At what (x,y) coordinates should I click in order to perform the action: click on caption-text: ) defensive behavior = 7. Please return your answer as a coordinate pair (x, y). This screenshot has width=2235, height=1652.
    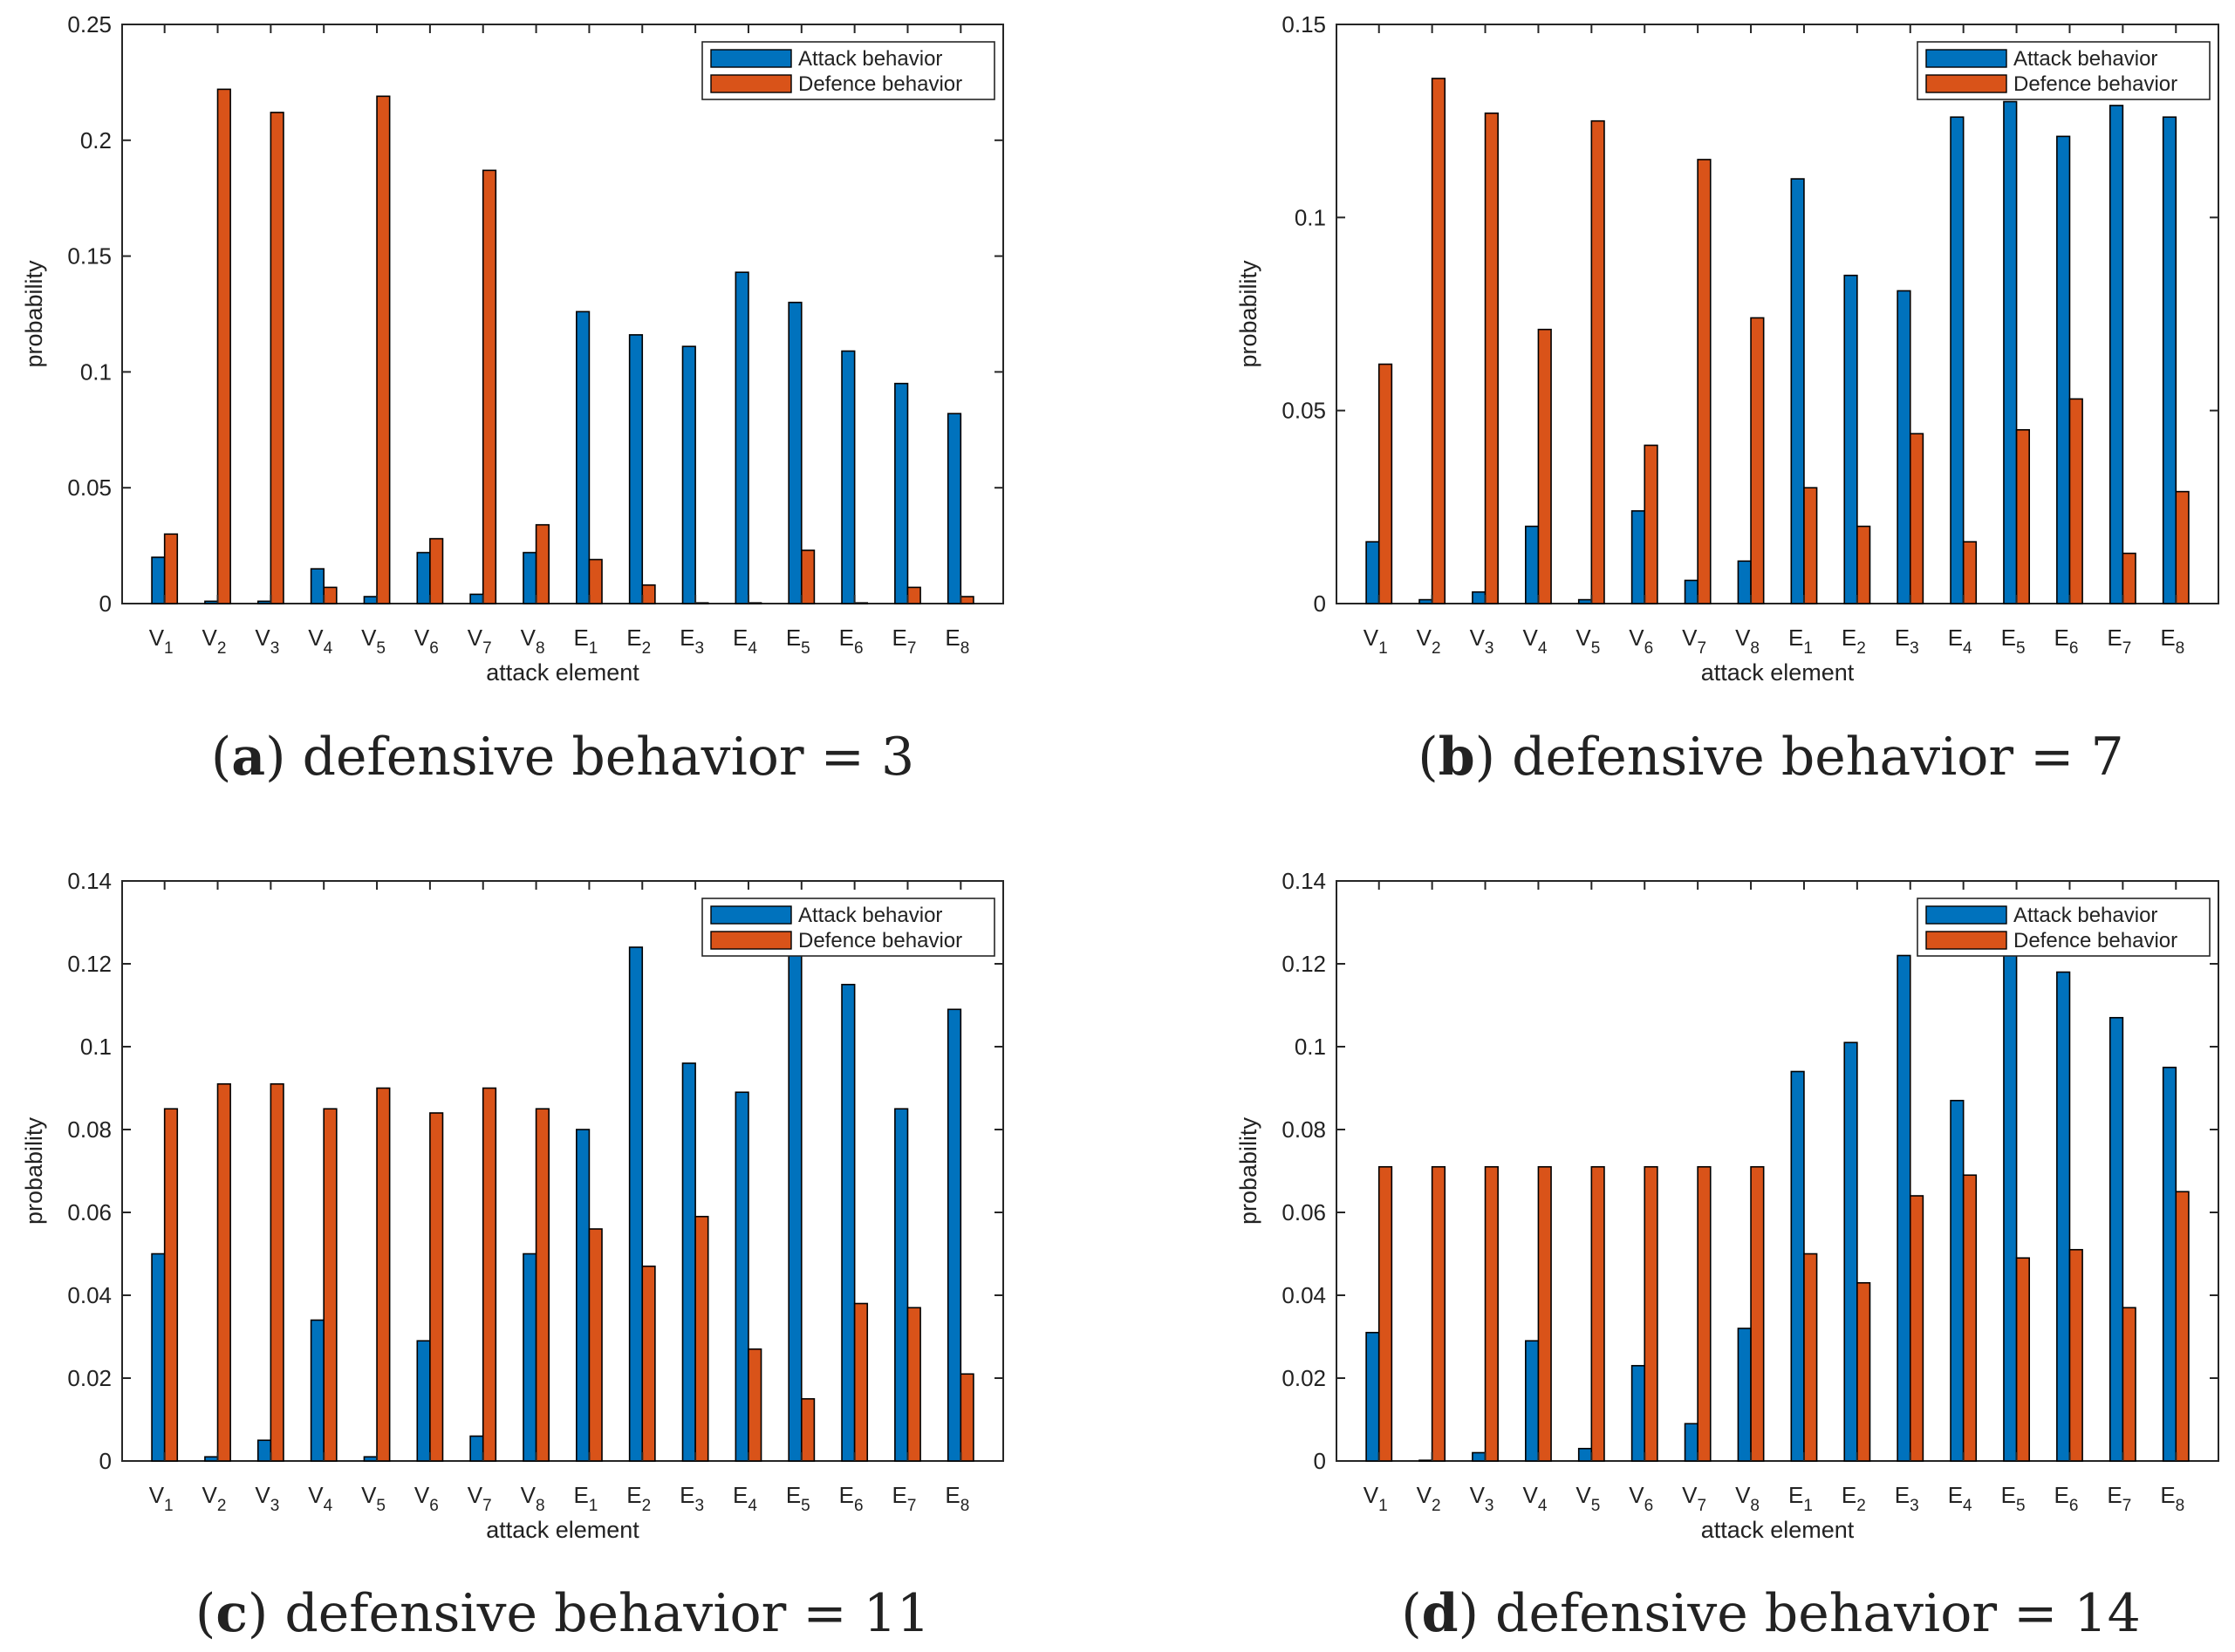
    Looking at the image, I should click on (1800, 757).